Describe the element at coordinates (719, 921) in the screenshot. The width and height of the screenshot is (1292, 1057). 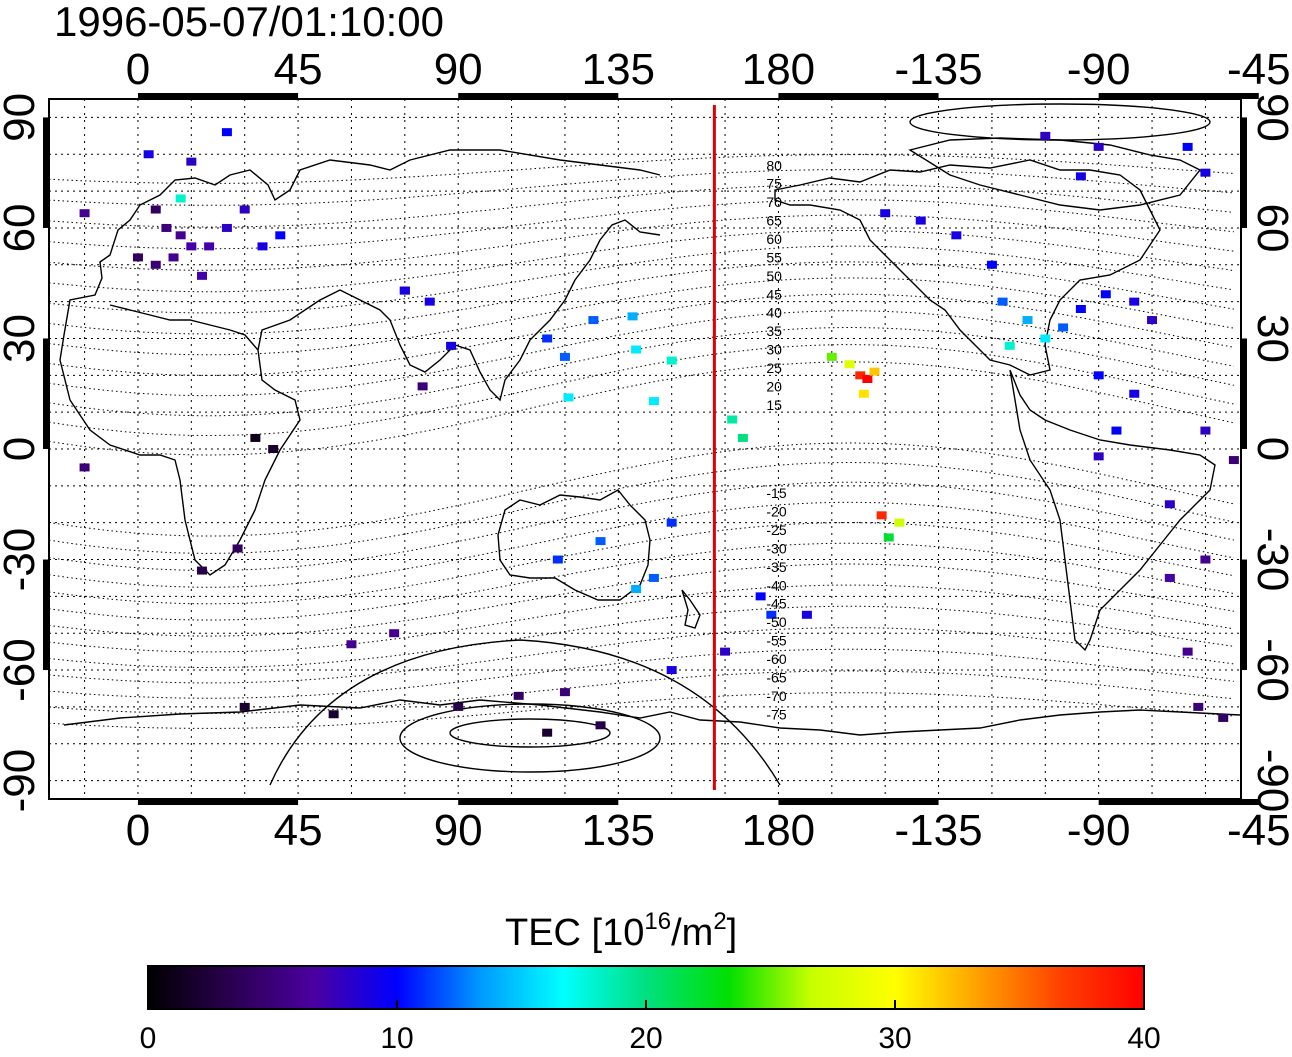
I see `colorbar-title-exp2: 2` at that location.